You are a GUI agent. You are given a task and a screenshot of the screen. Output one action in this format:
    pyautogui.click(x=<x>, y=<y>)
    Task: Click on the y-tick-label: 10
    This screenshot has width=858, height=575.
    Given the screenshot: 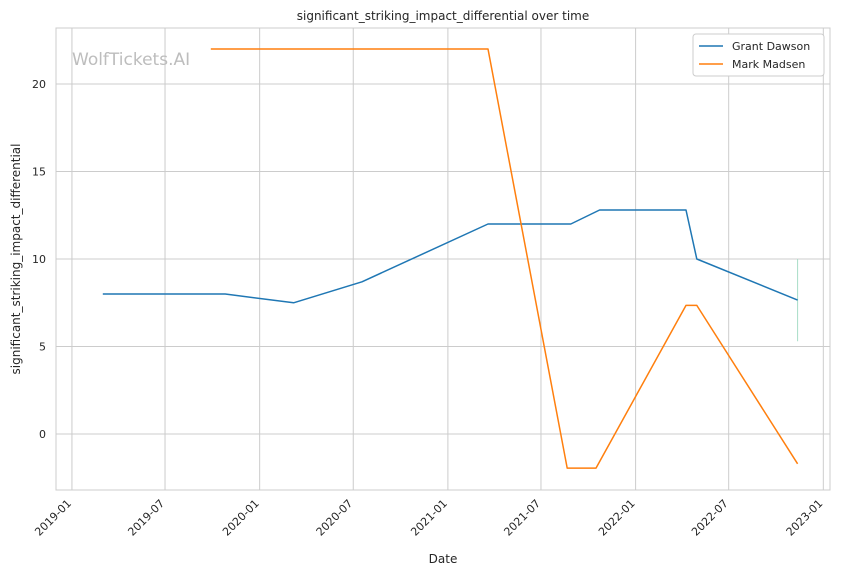 What is the action you would take?
    pyautogui.click(x=39, y=259)
    